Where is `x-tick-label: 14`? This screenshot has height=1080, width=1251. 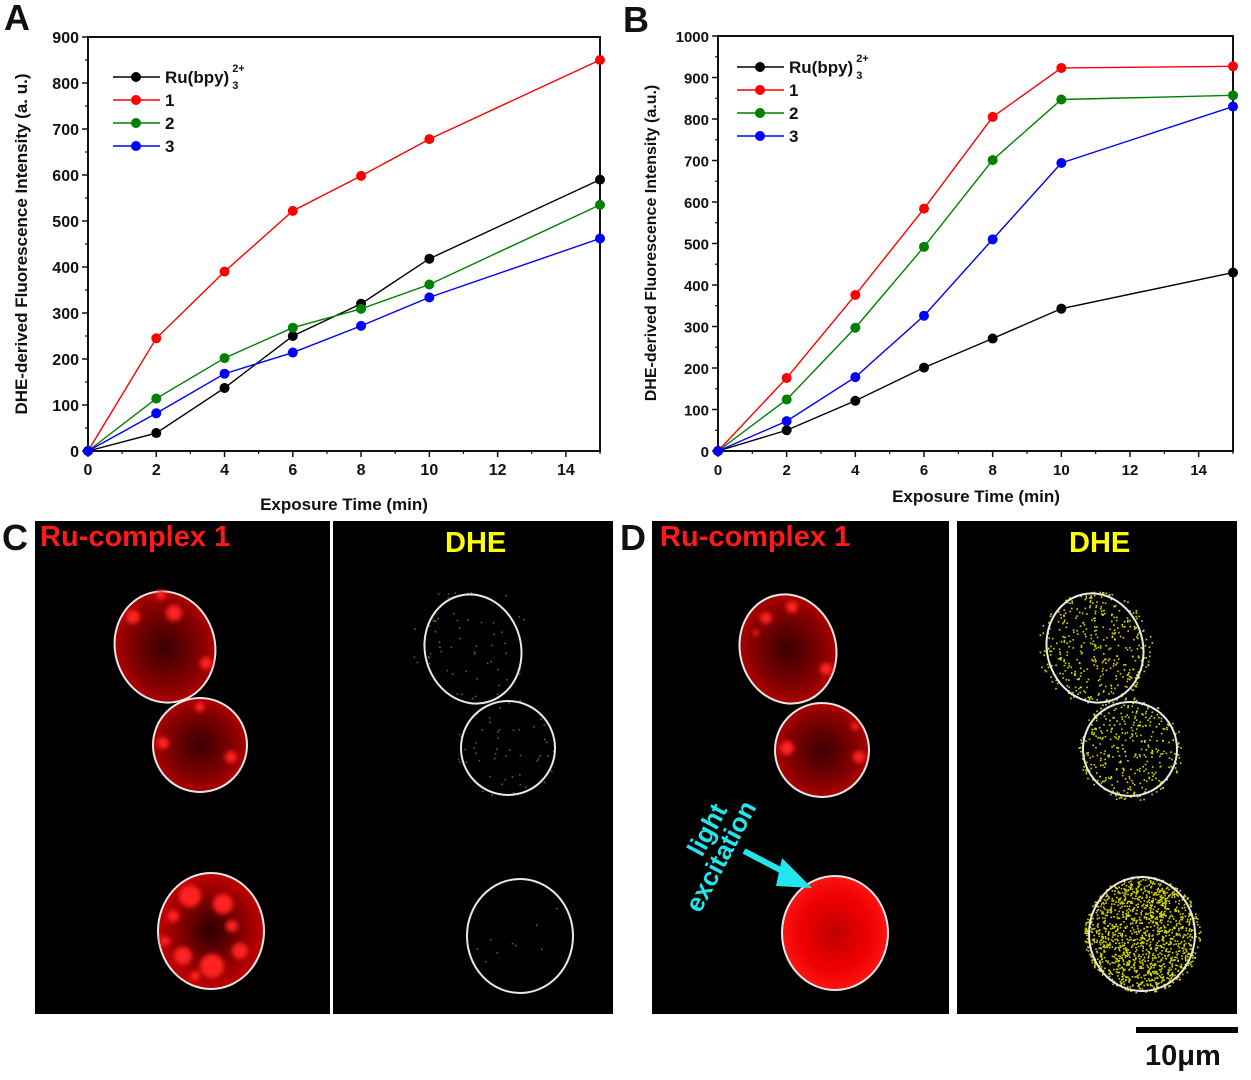 x-tick-label: 14 is located at coordinates (1198, 470).